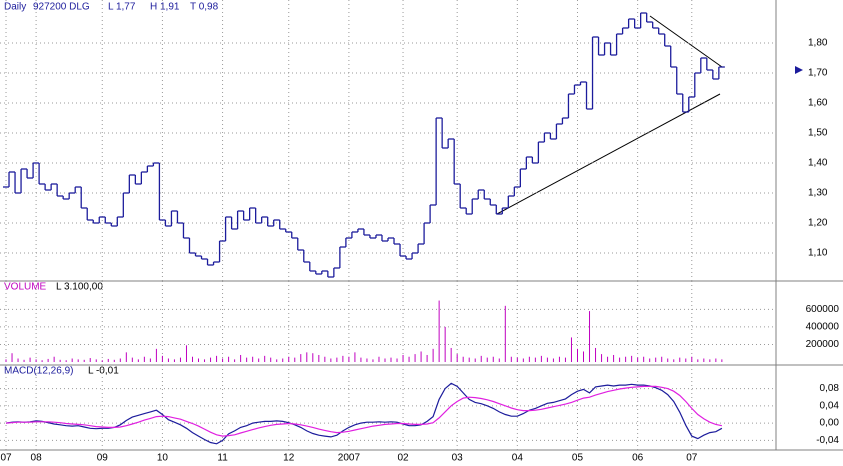 The height and width of the screenshot is (466, 843). Describe the element at coordinates (122, 7) in the screenshot. I see `low-label: L 1,77` at that location.